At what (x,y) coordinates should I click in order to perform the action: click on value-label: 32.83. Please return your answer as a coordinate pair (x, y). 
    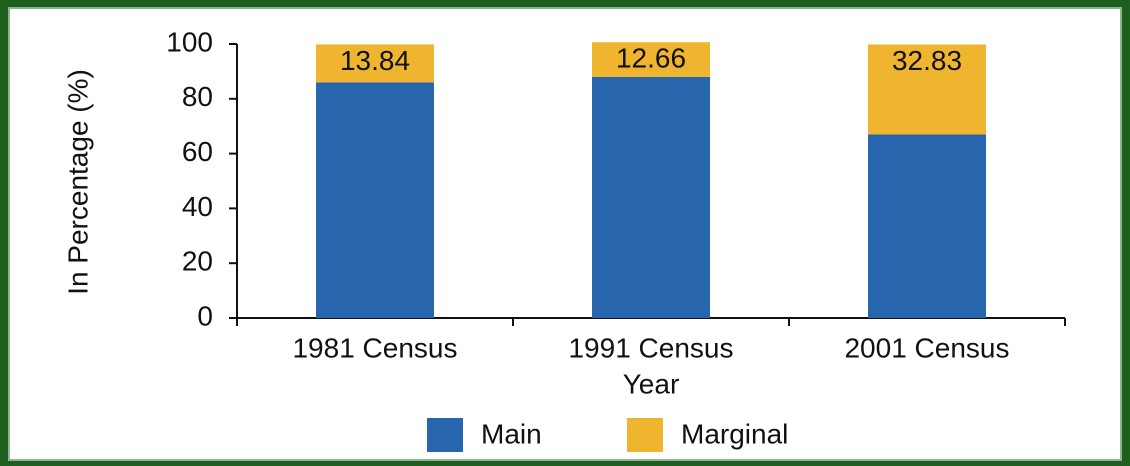
    Looking at the image, I should click on (927, 60).